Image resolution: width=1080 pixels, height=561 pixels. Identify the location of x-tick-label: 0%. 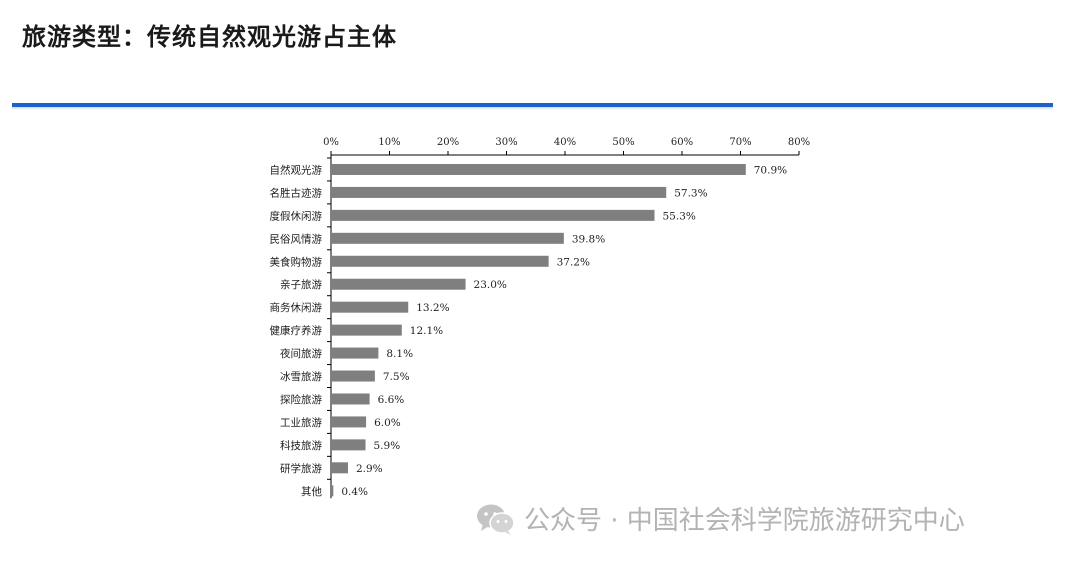
(331, 142).